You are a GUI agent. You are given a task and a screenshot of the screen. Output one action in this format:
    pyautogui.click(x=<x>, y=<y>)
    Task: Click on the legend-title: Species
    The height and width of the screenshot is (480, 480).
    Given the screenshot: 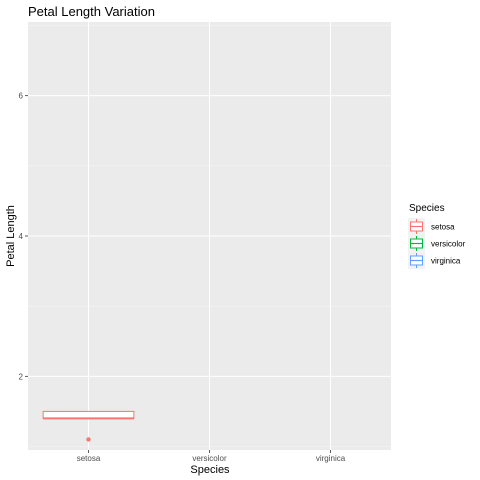 What is the action you would take?
    pyautogui.click(x=427, y=208)
    